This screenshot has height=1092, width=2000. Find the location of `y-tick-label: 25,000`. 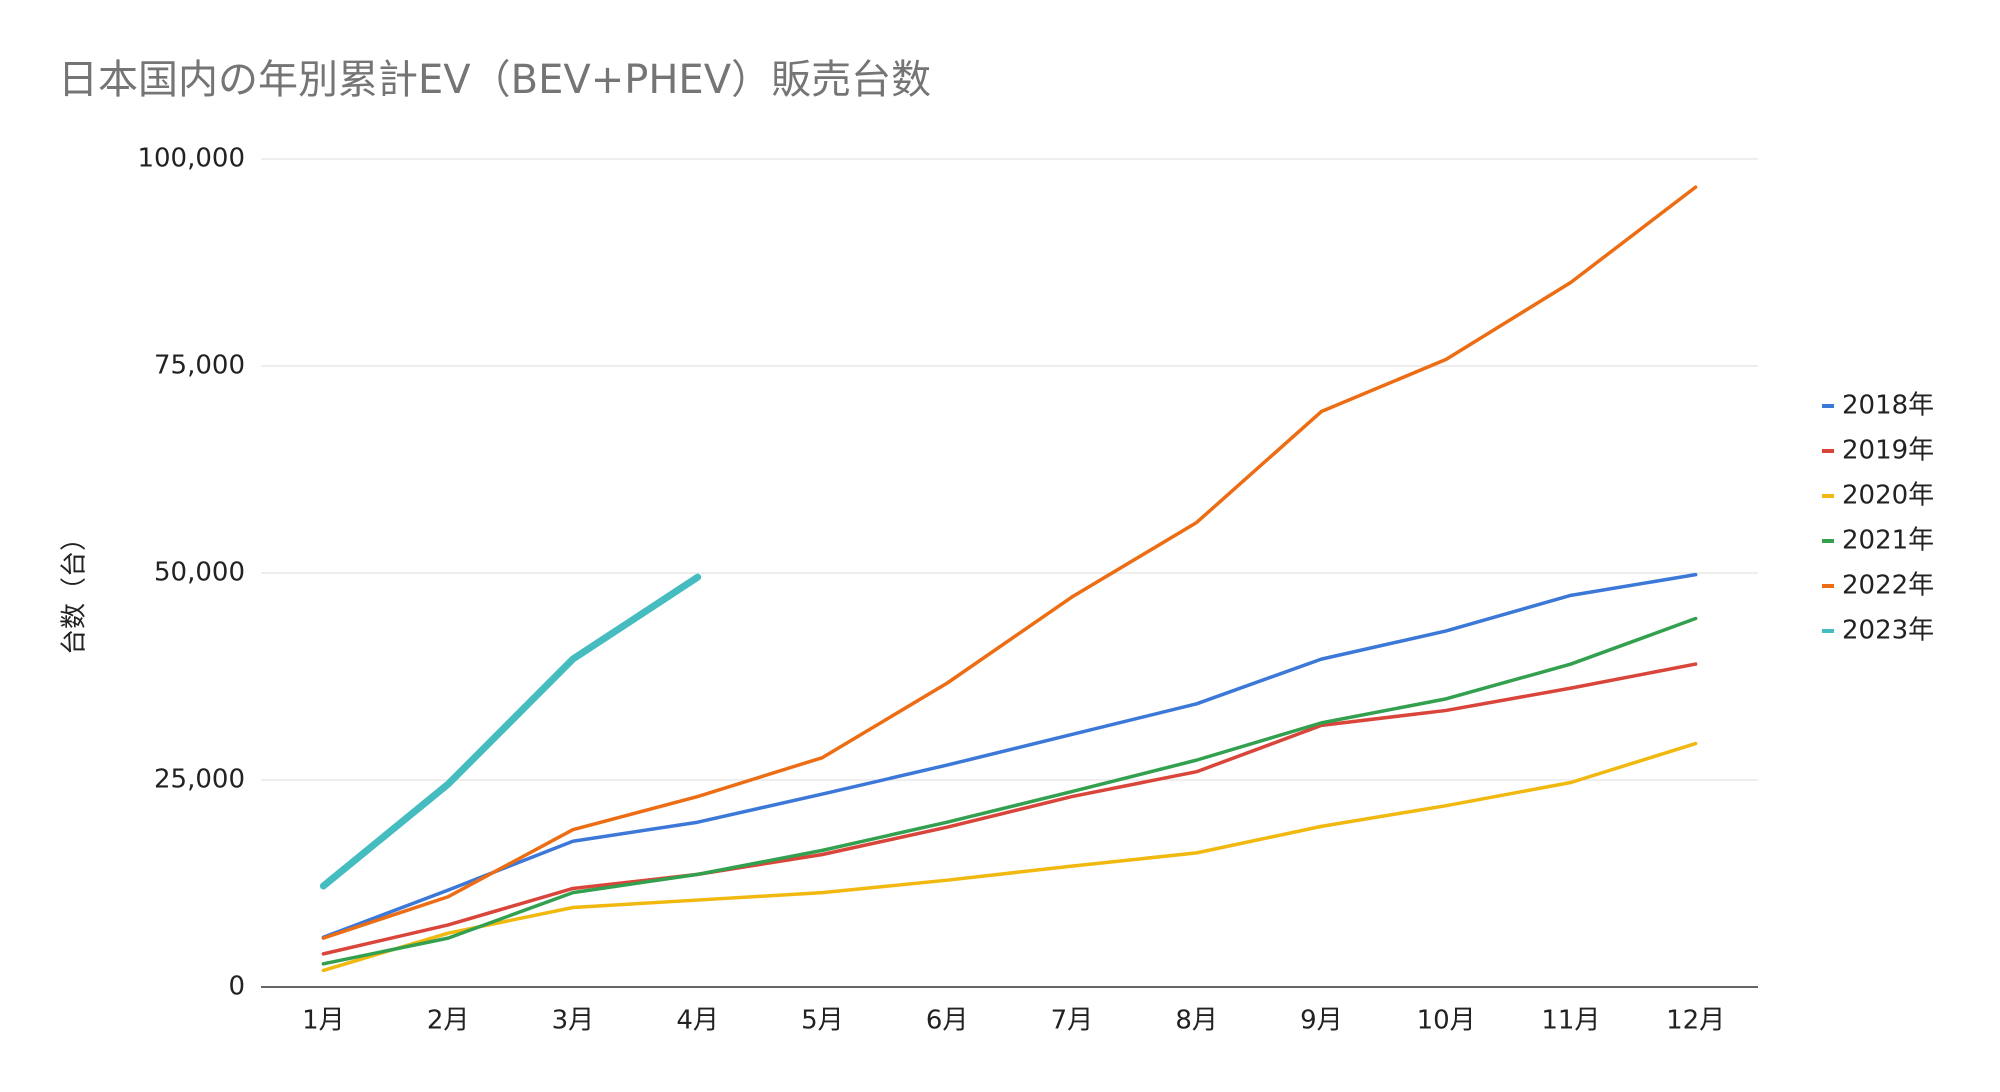

y-tick-label: 25,000 is located at coordinates (199, 780).